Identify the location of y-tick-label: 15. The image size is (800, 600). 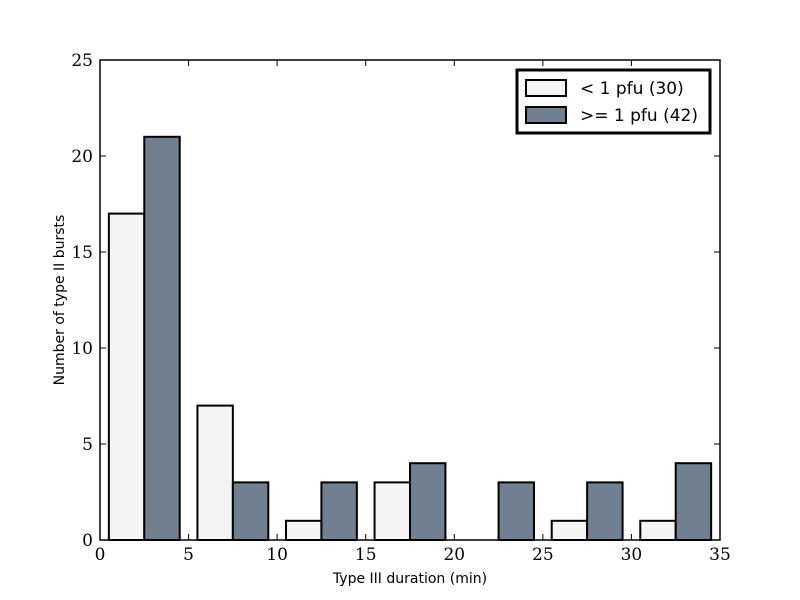
(82, 253).